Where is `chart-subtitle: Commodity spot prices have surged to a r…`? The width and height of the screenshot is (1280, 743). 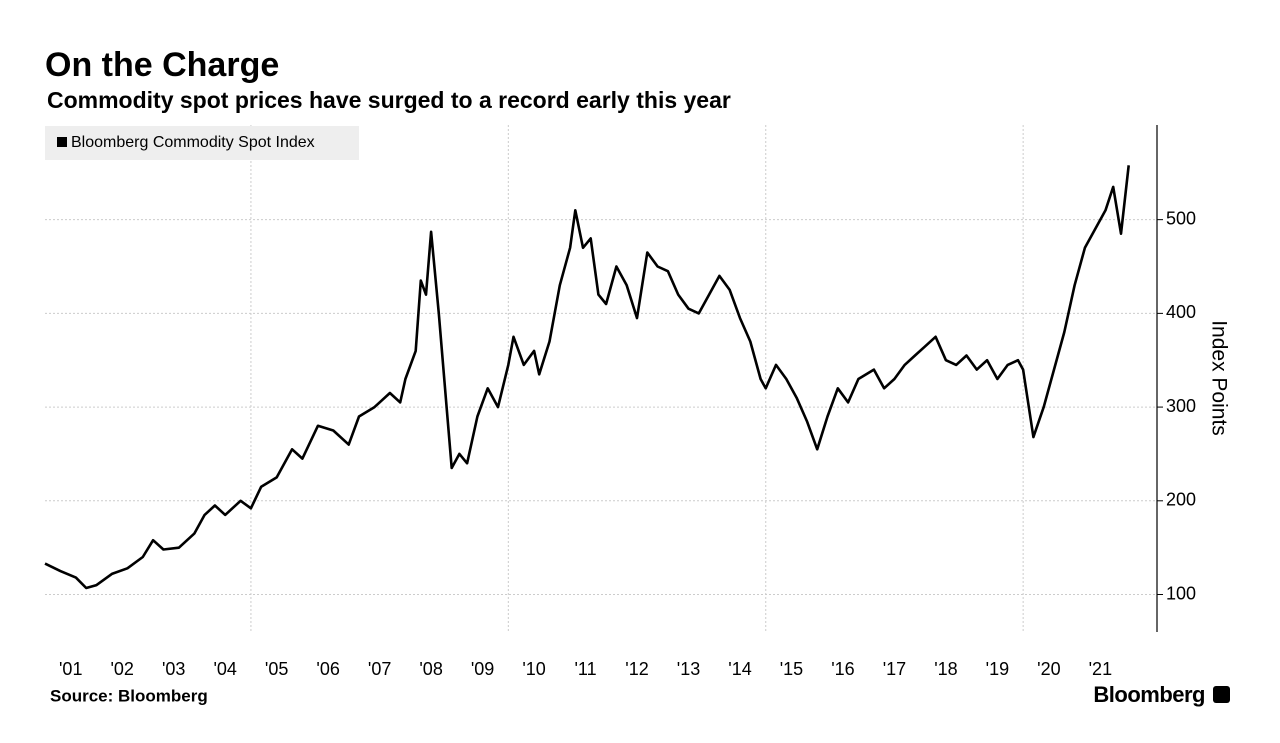 chart-subtitle: Commodity spot prices have surged to a r… is located at coordinates (389, 100).